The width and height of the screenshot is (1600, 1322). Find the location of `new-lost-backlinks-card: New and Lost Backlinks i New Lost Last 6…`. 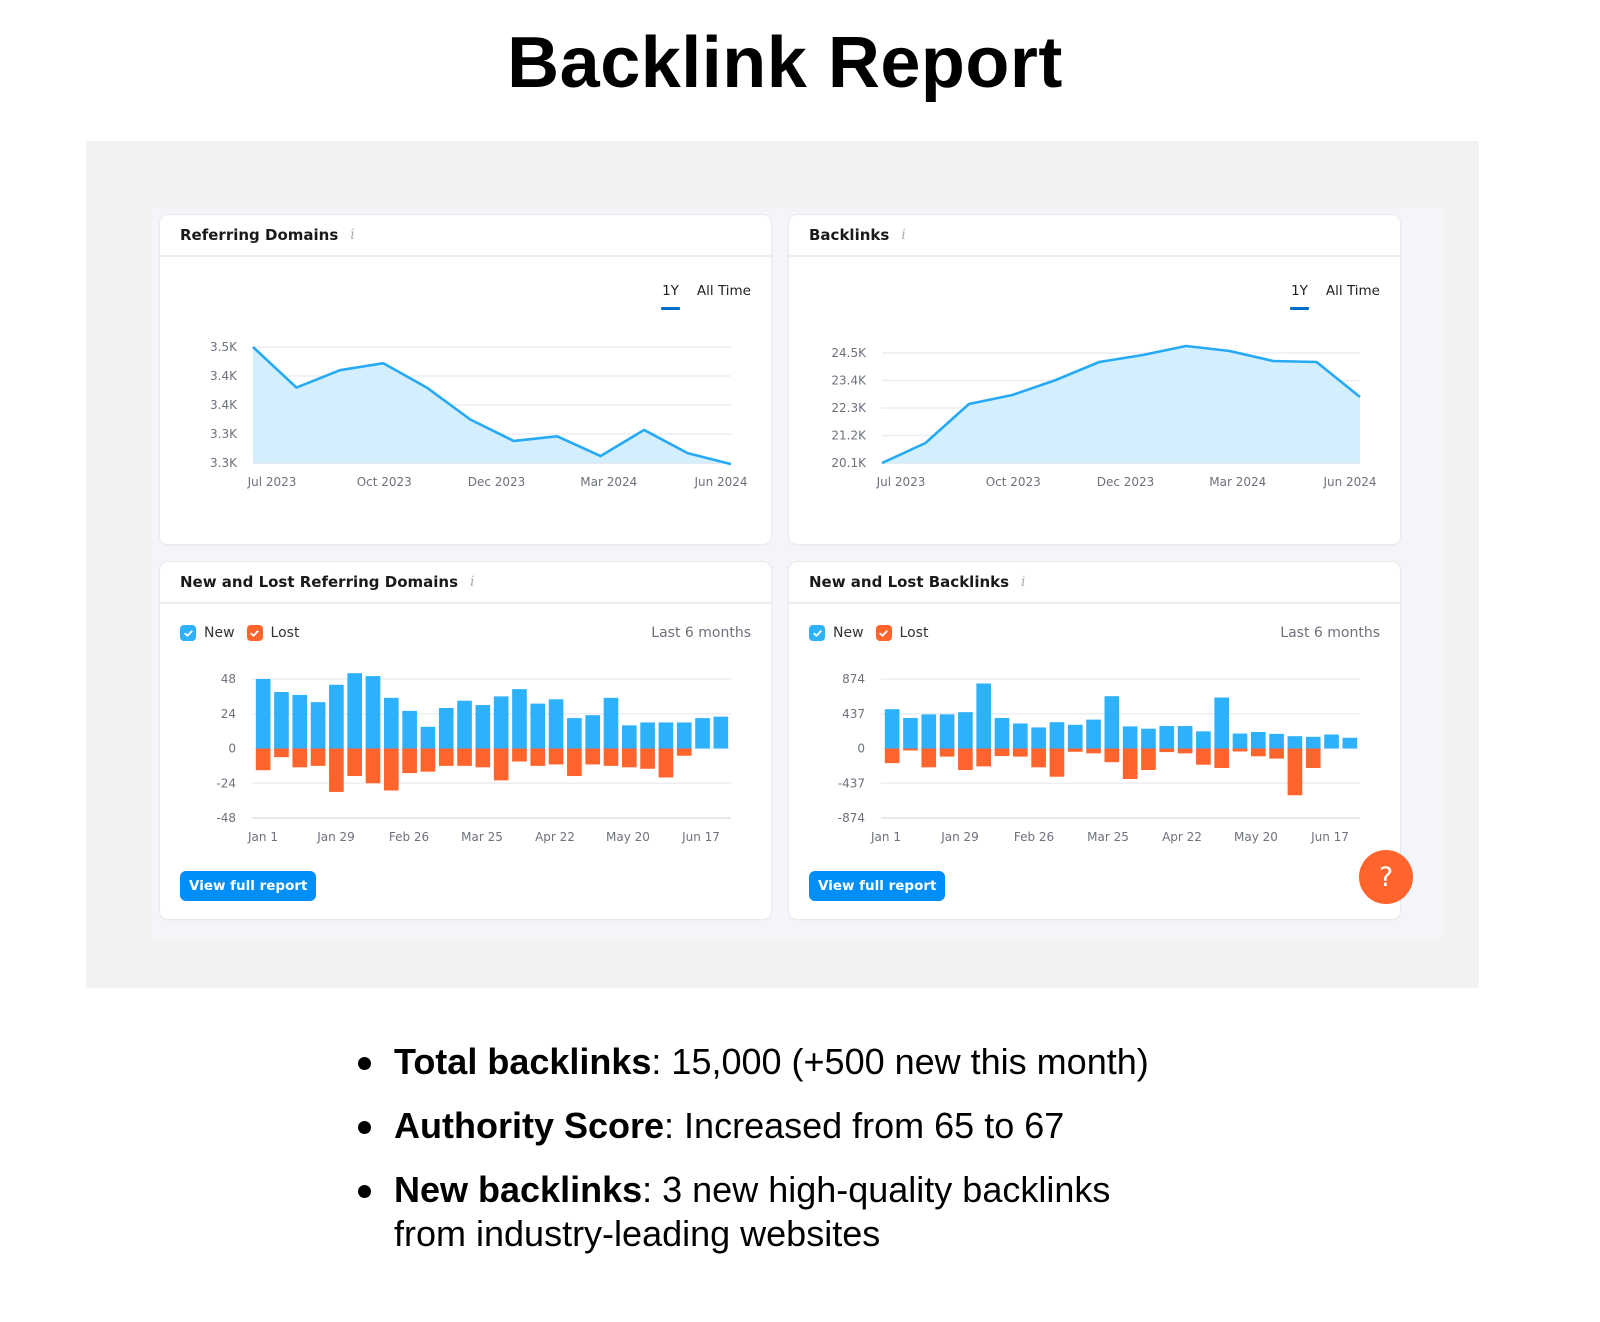

new-lost-backlinks-card: New and Lost Backlinks i New Lost Last 6… is located at coordinates (1094, 740).